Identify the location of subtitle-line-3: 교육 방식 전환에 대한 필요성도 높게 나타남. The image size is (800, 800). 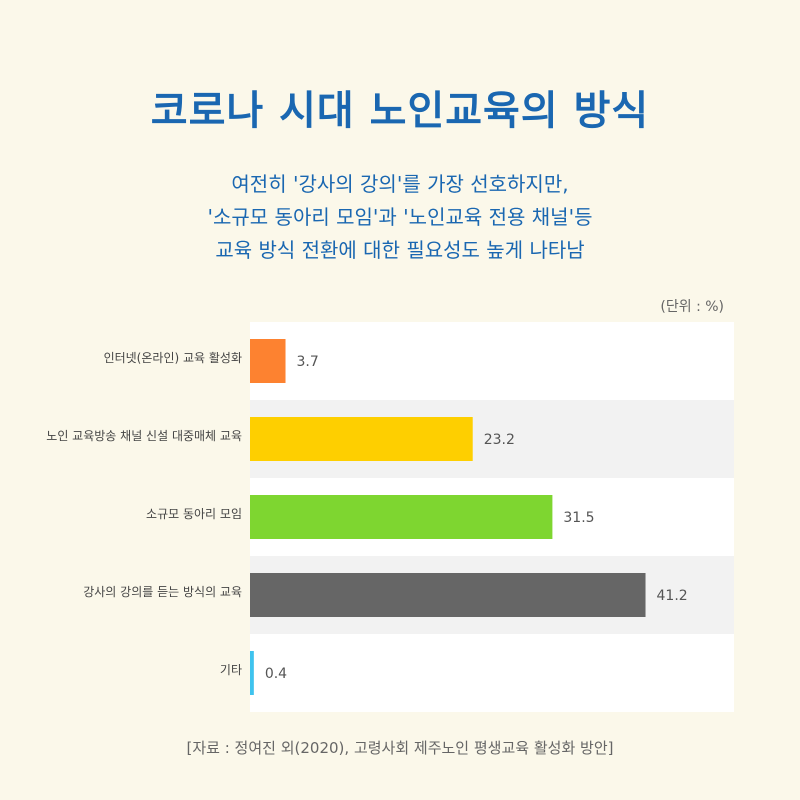
(400, 250).